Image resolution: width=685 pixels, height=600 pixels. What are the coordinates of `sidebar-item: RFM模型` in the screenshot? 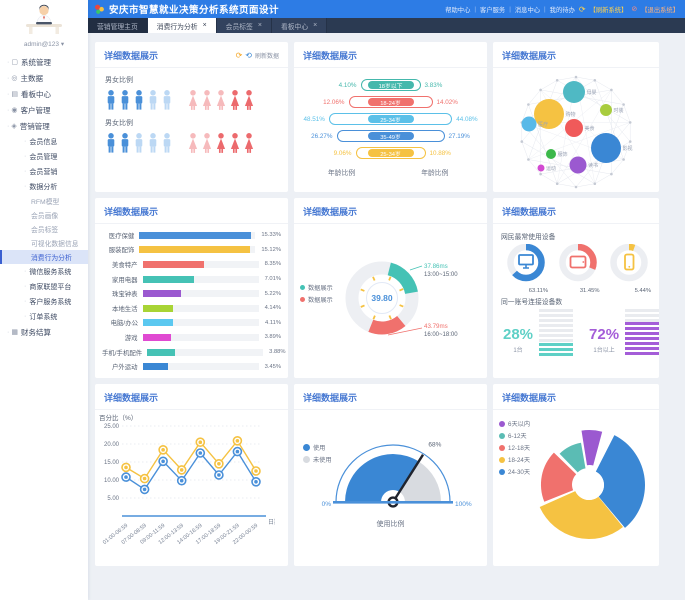 It's located at (45, 202).